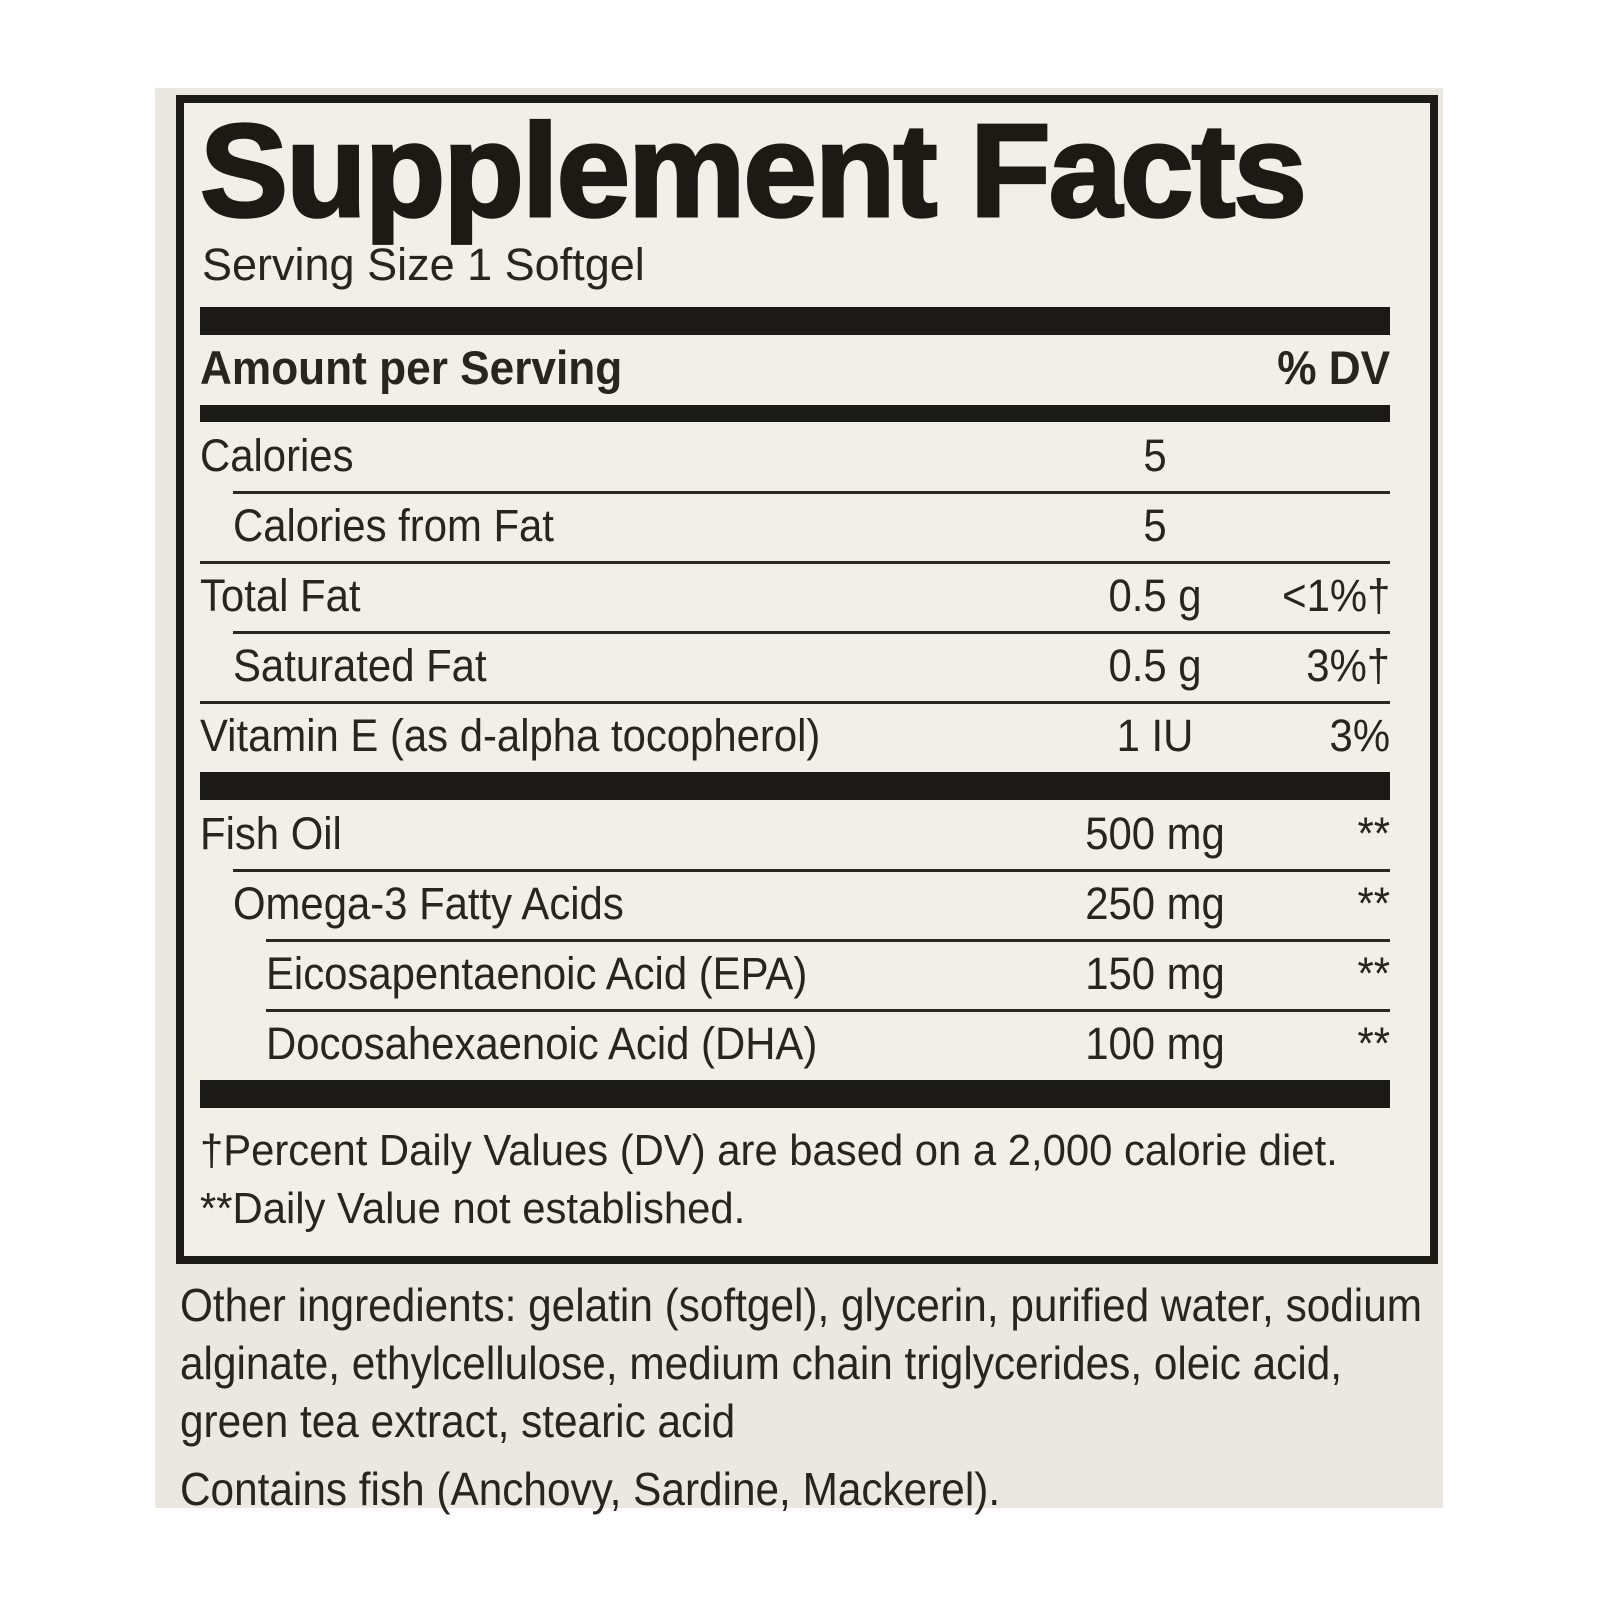 This screenshot has width=1600, height=1600. Describe the element at coordinates (1333, 367) in the screenshot. I see `column-header-dv: % DV` at that location.